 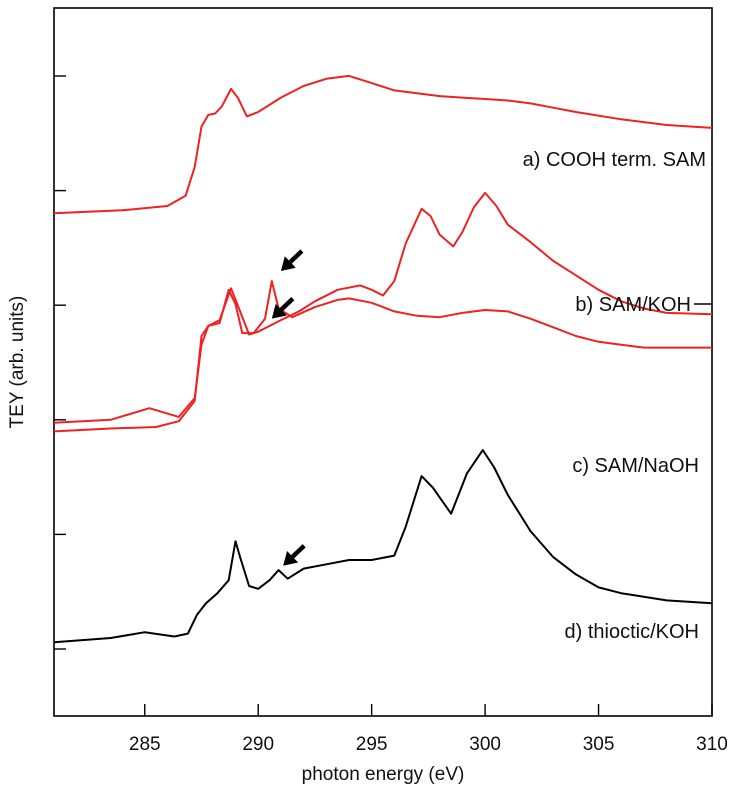 I want to click on curve-label-b-sam-koh: b) SAM/KOH, so click(x=633, y=305).